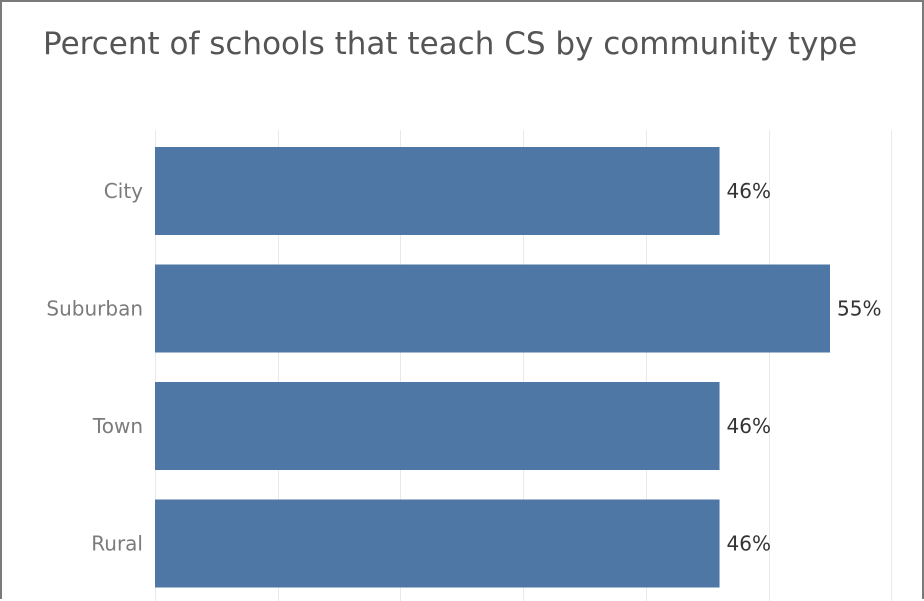 The height and width of the screenshot is (601, 924). What do you see at coordinates (117, 544) in the screenshot?
I see `category-label: Rural` at bounding box center [117, 544].